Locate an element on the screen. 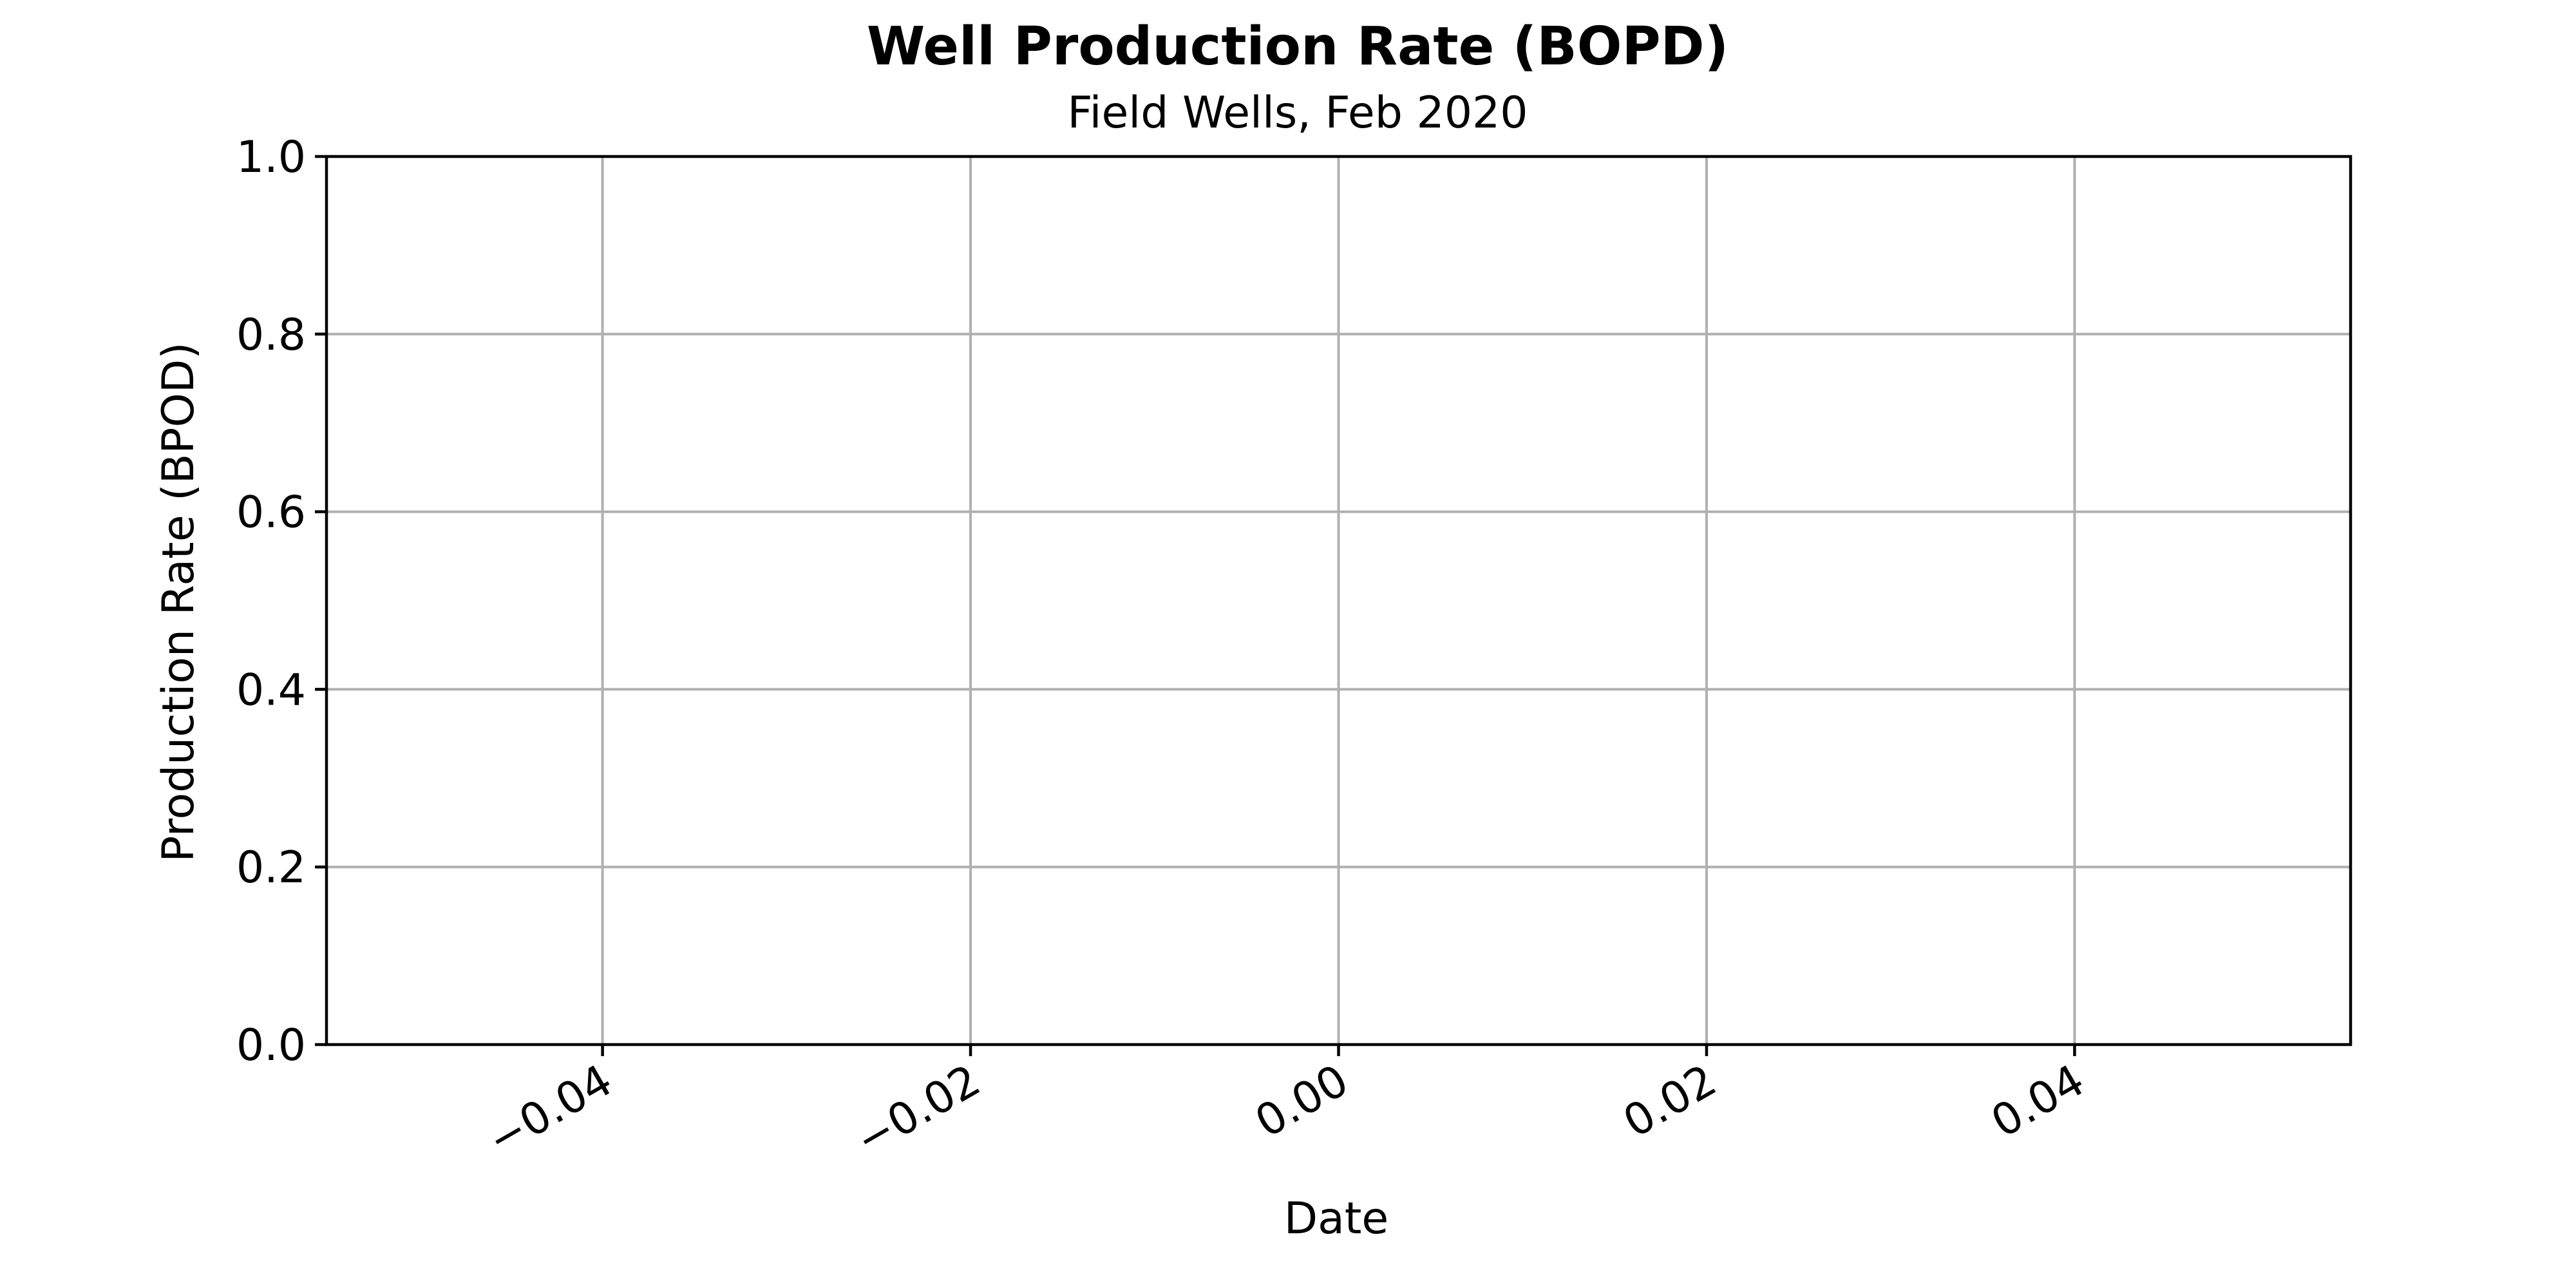  y-tick-label: 0.0 is located at coordinates (271, 1045).